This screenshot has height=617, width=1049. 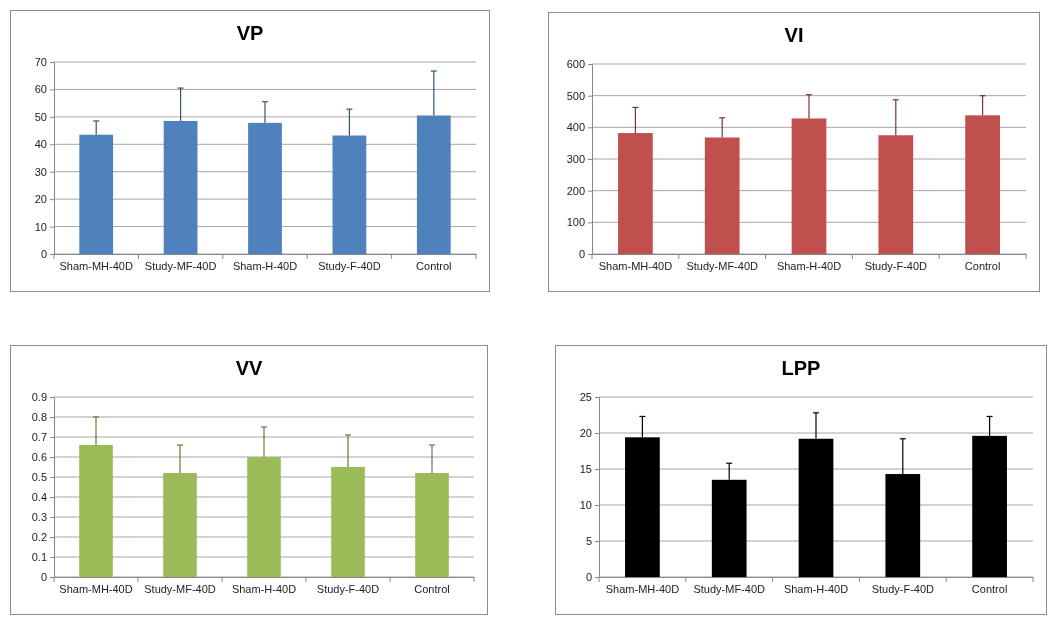 What do you see at coordinates (39, 477) in the screenshot?
I see `y-tick-label: 0.5` at bounding box center [39, 477].